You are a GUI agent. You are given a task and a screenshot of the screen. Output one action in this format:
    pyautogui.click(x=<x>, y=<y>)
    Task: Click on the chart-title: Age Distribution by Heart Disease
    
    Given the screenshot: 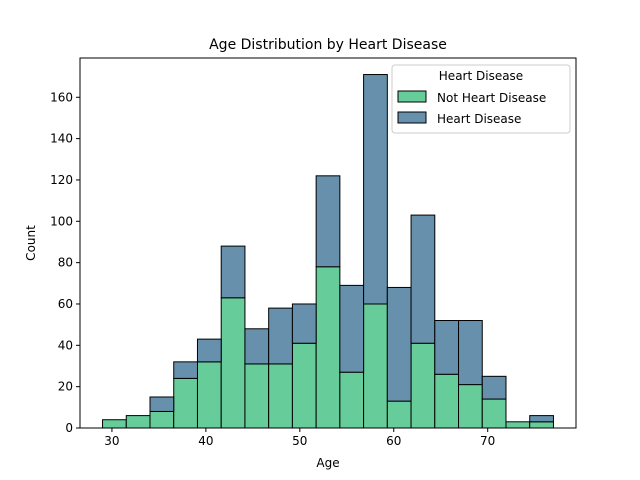 What is the action you would take?
    pyautogui.click(x=328, y=45)
    